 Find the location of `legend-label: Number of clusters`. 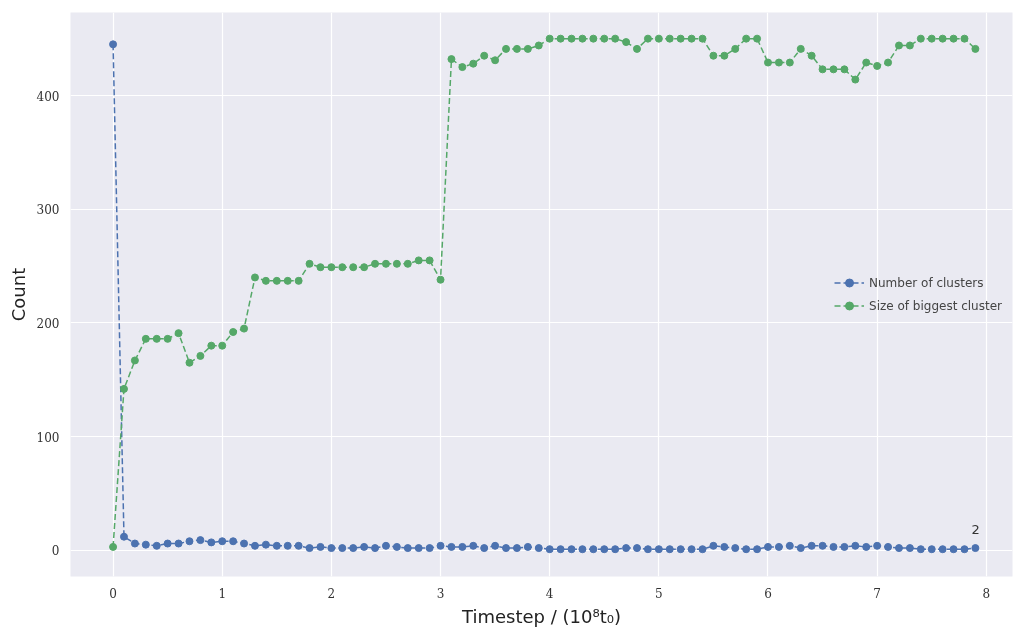

legend-label: Number of clusters is located at coordinates (926, 282).